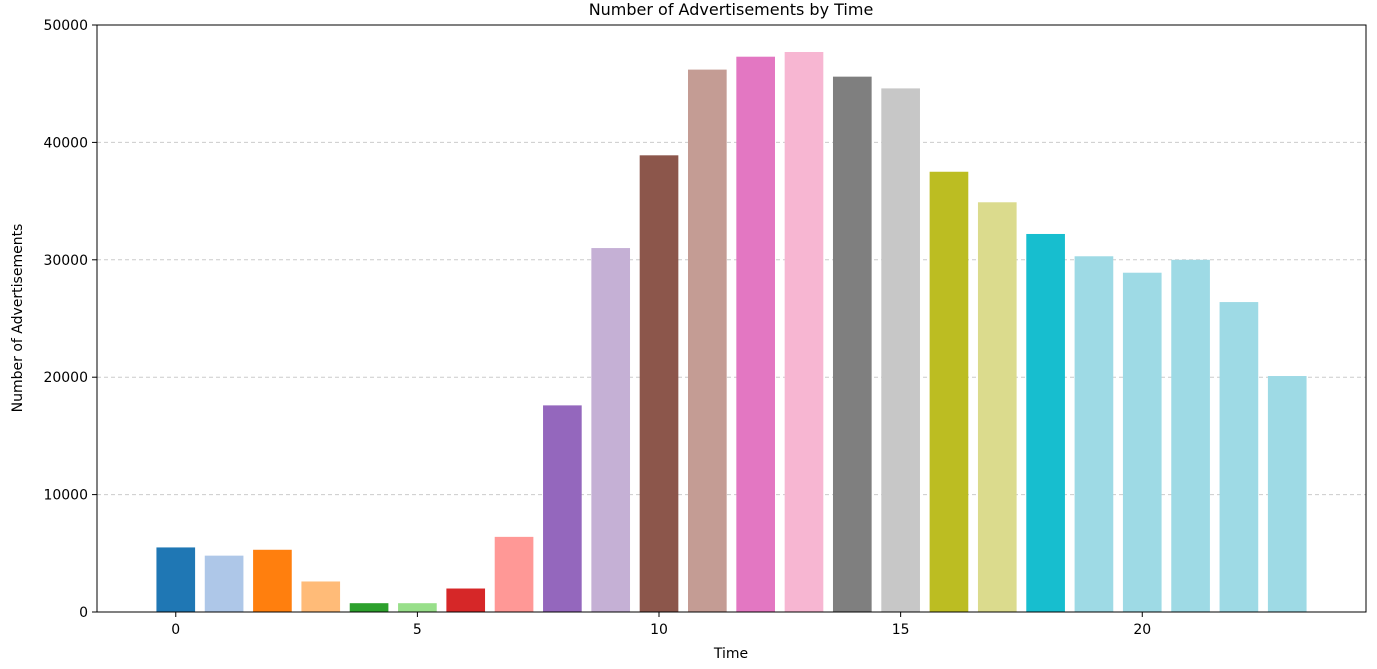 This screenshot has width=1377, height=669. I want to click on x-axis-ticks: 0 5 10 15 20, so click(661, 625).